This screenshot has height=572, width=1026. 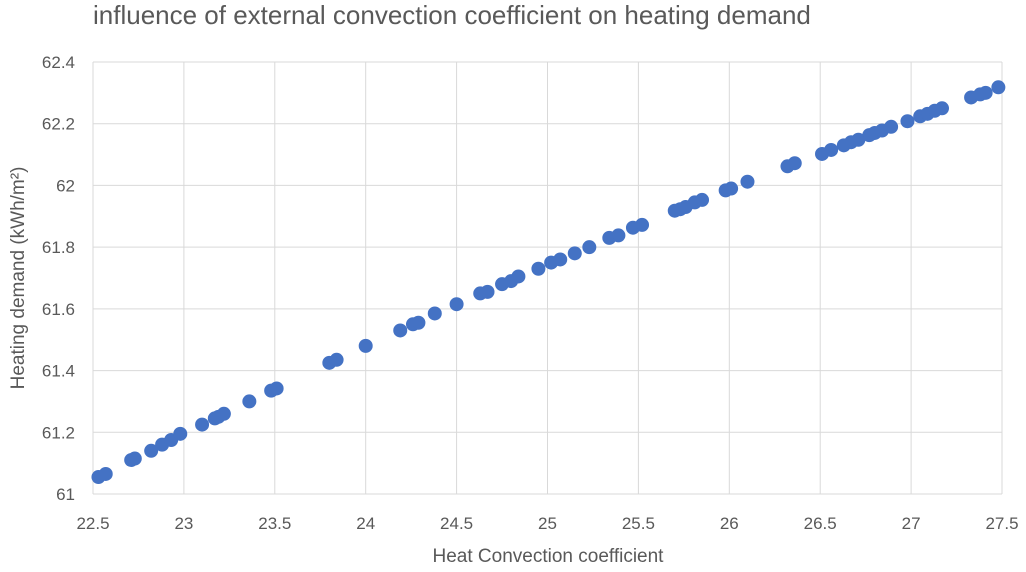 I want to click on y-tick-label: 61.8, so click(x=58, y=247).